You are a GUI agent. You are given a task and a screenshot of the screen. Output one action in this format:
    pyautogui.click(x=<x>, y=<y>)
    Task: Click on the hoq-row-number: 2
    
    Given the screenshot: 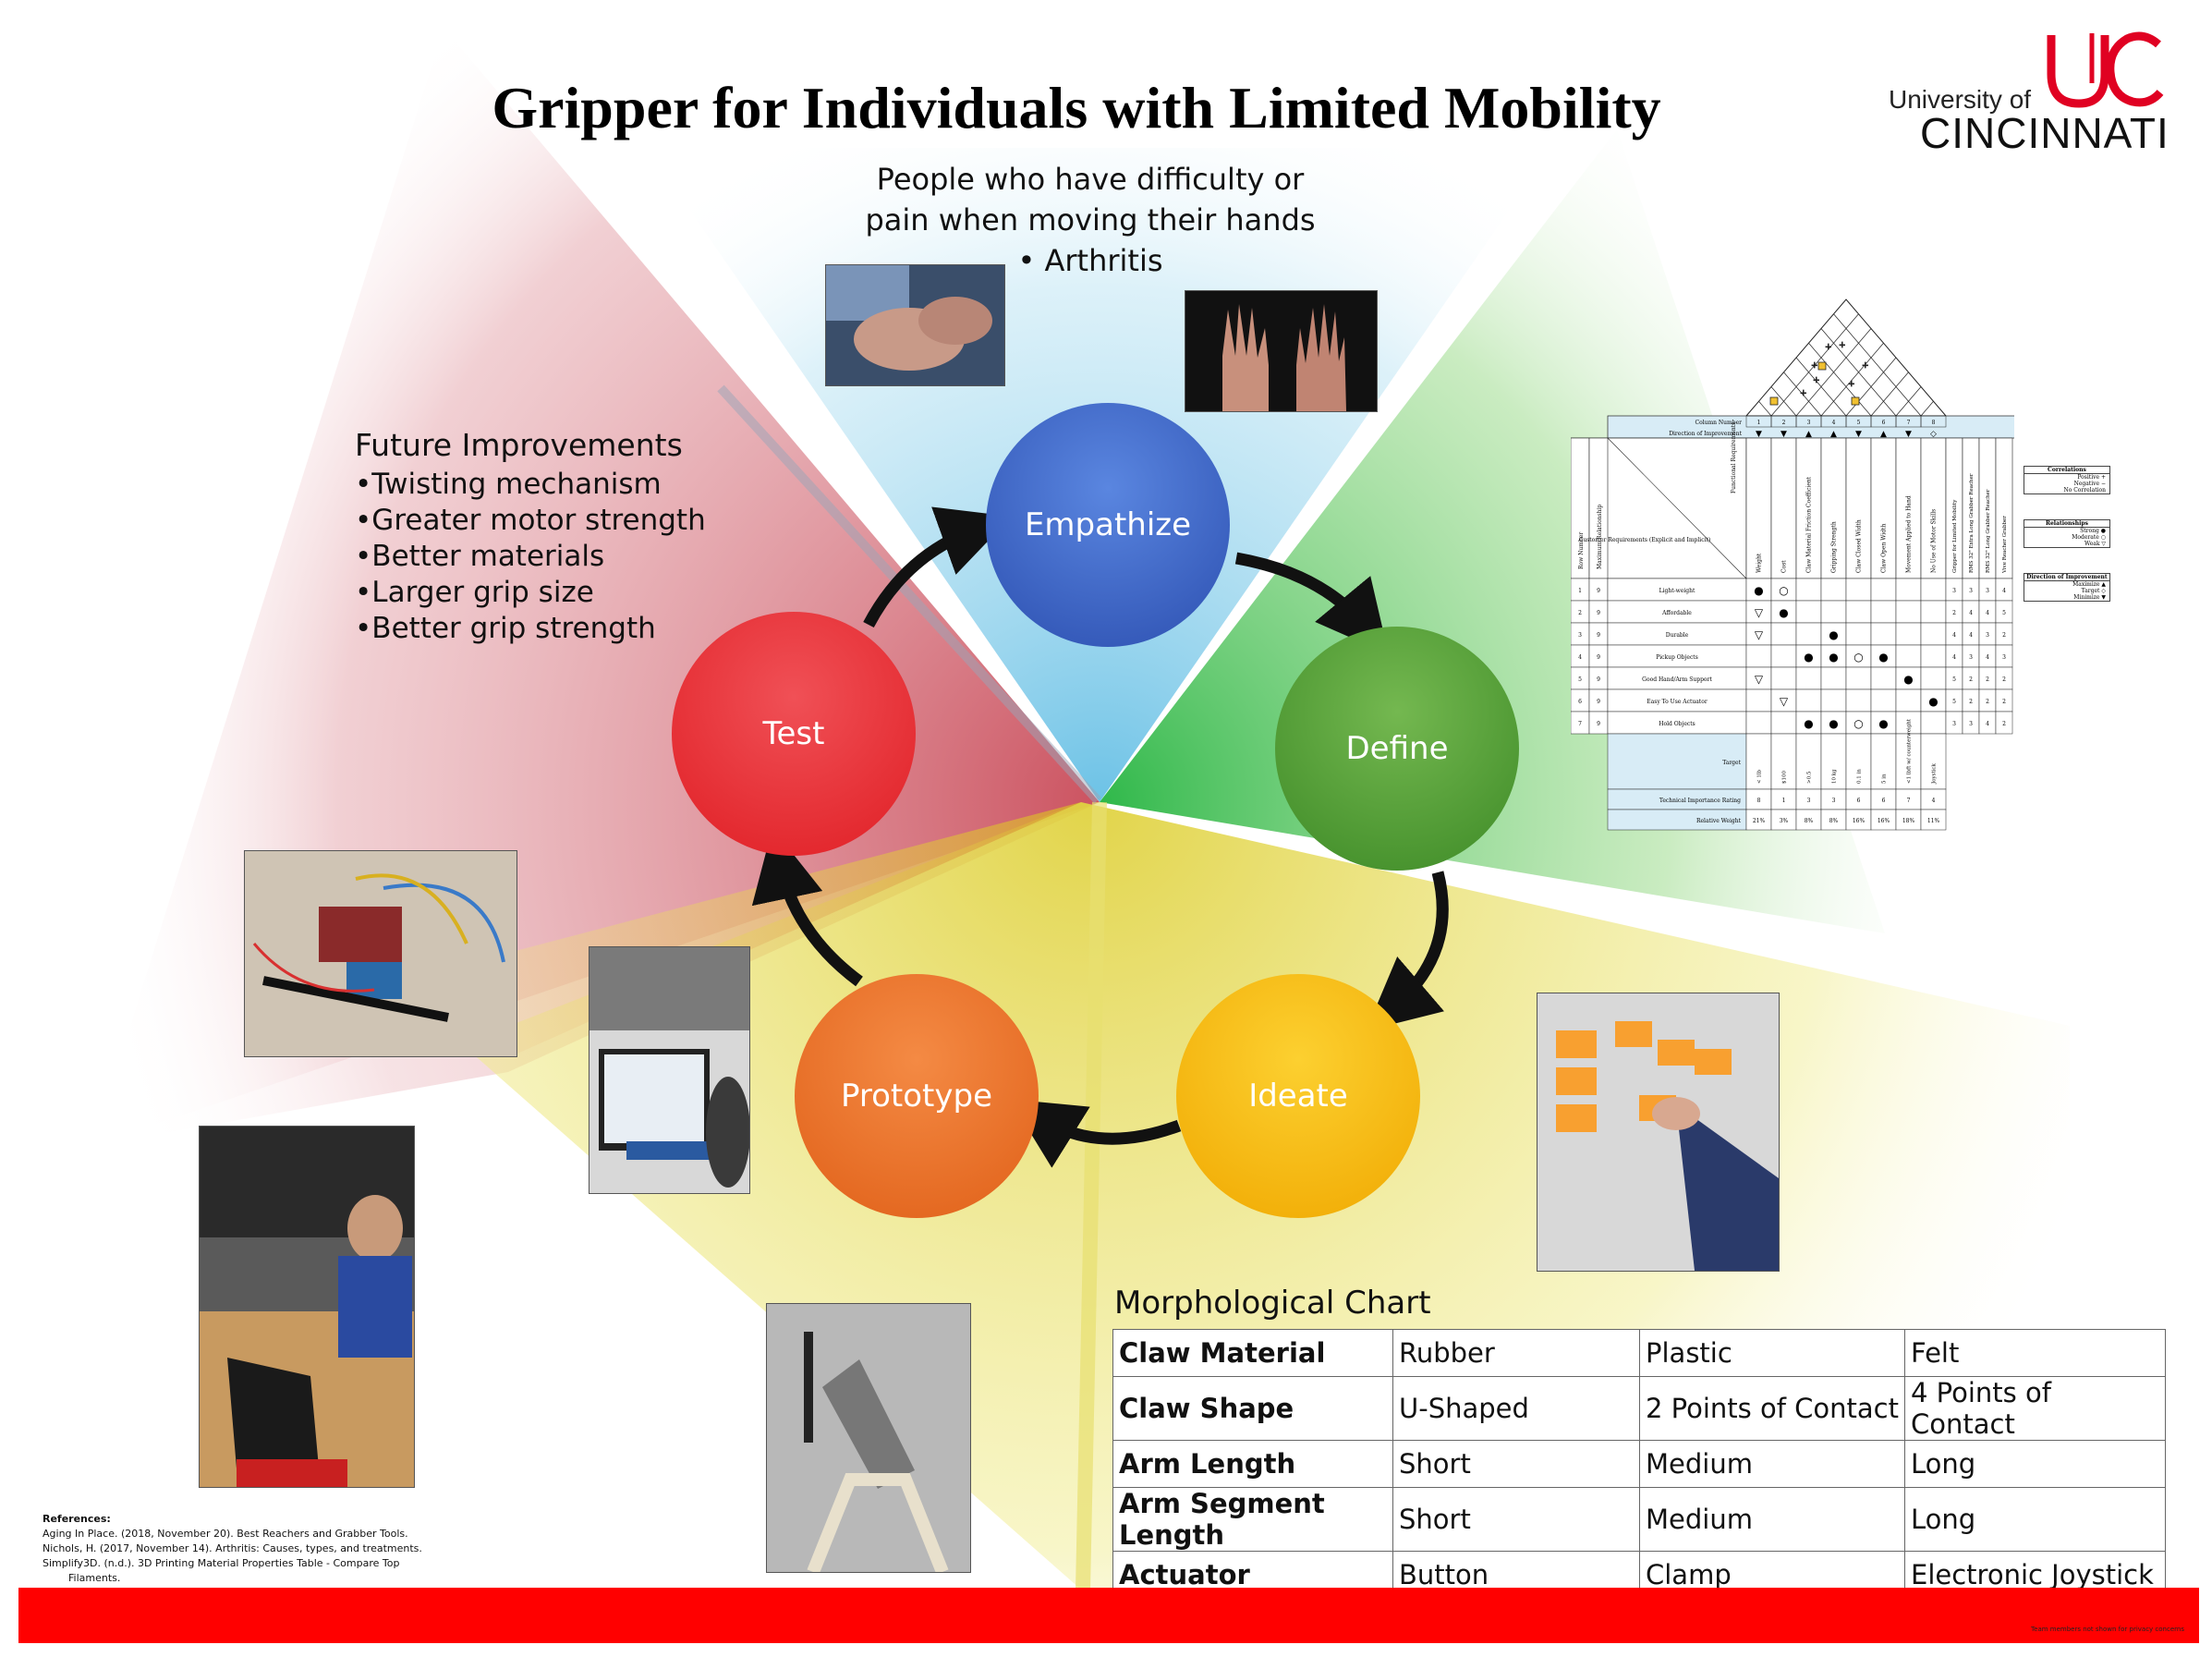 What is the action you would take?
    pyautogui.click(x=1580, y=613)
    